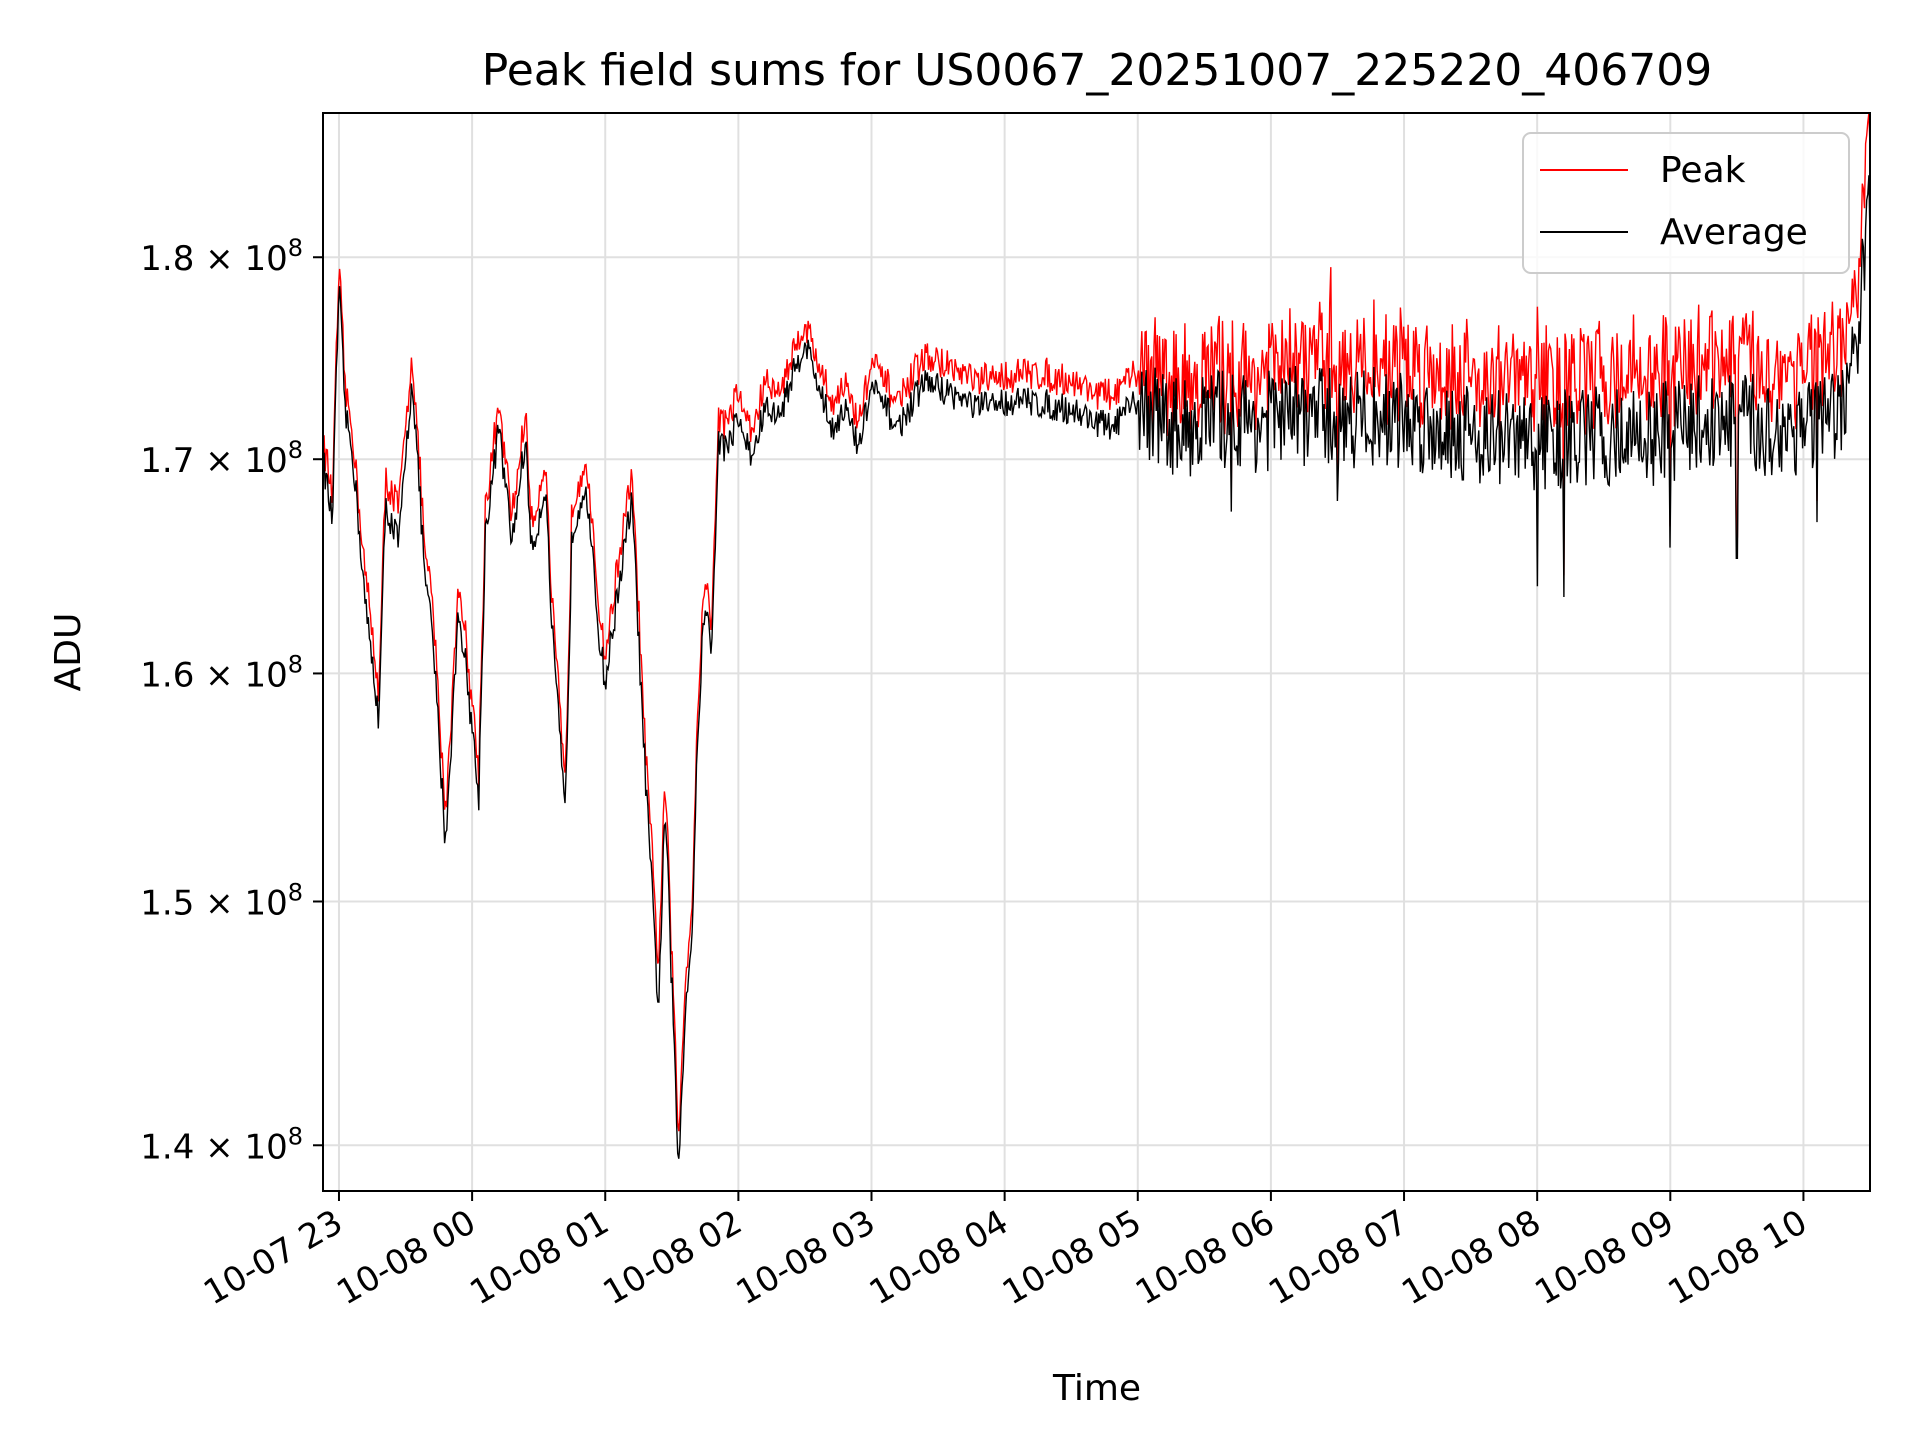 Image resolution: width=1920 pixels, height=1440 pixels. What do you see at coordinates (221, 458) in the screenshot?
I see `y-tick-label: 1.7 × 108` at bounding box center [221, 458].